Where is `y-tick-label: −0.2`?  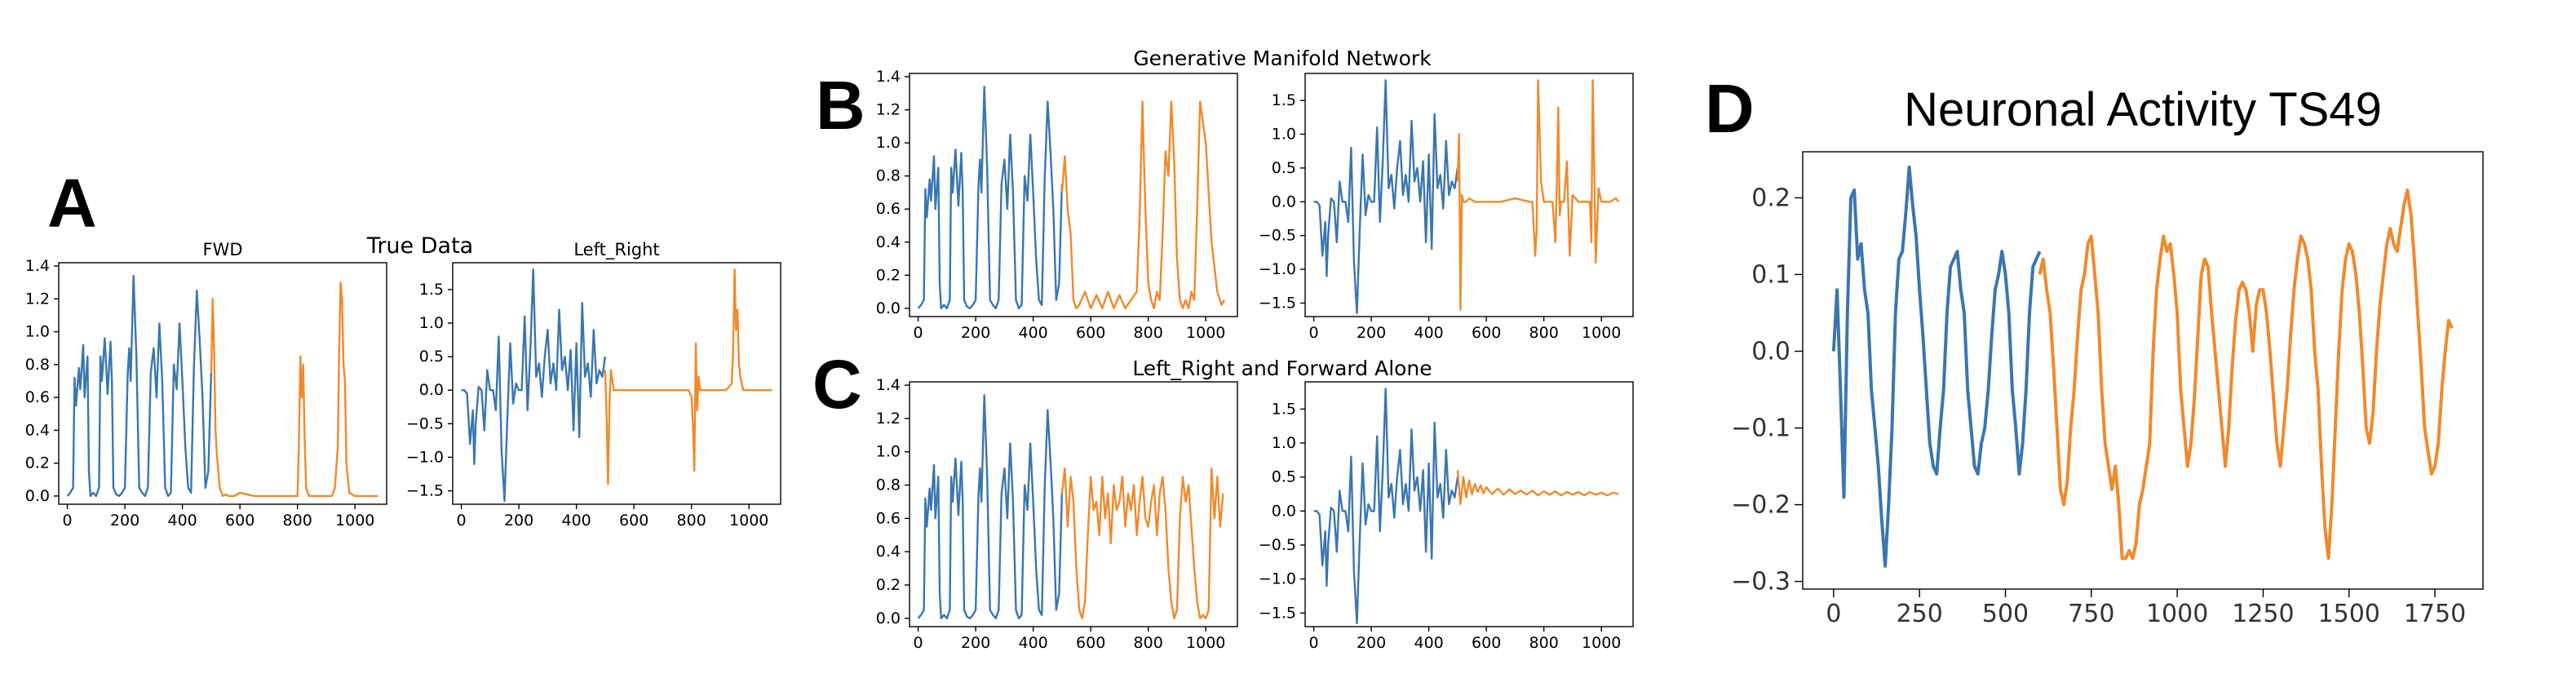 y-tick-label: −0.2 is located at coordinates (1760, 506).